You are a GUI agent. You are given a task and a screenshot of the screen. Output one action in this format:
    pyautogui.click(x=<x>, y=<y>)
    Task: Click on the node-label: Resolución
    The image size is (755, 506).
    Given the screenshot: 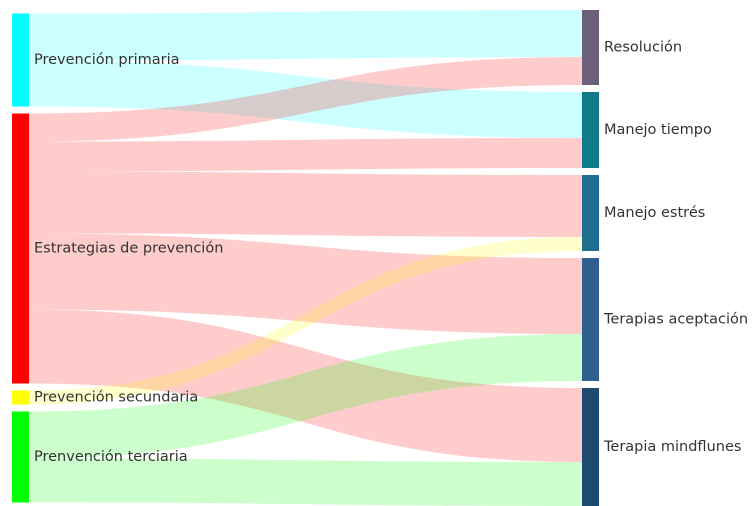 What is the action you would take?
    pyautogui.click(x=643, y=48)
    